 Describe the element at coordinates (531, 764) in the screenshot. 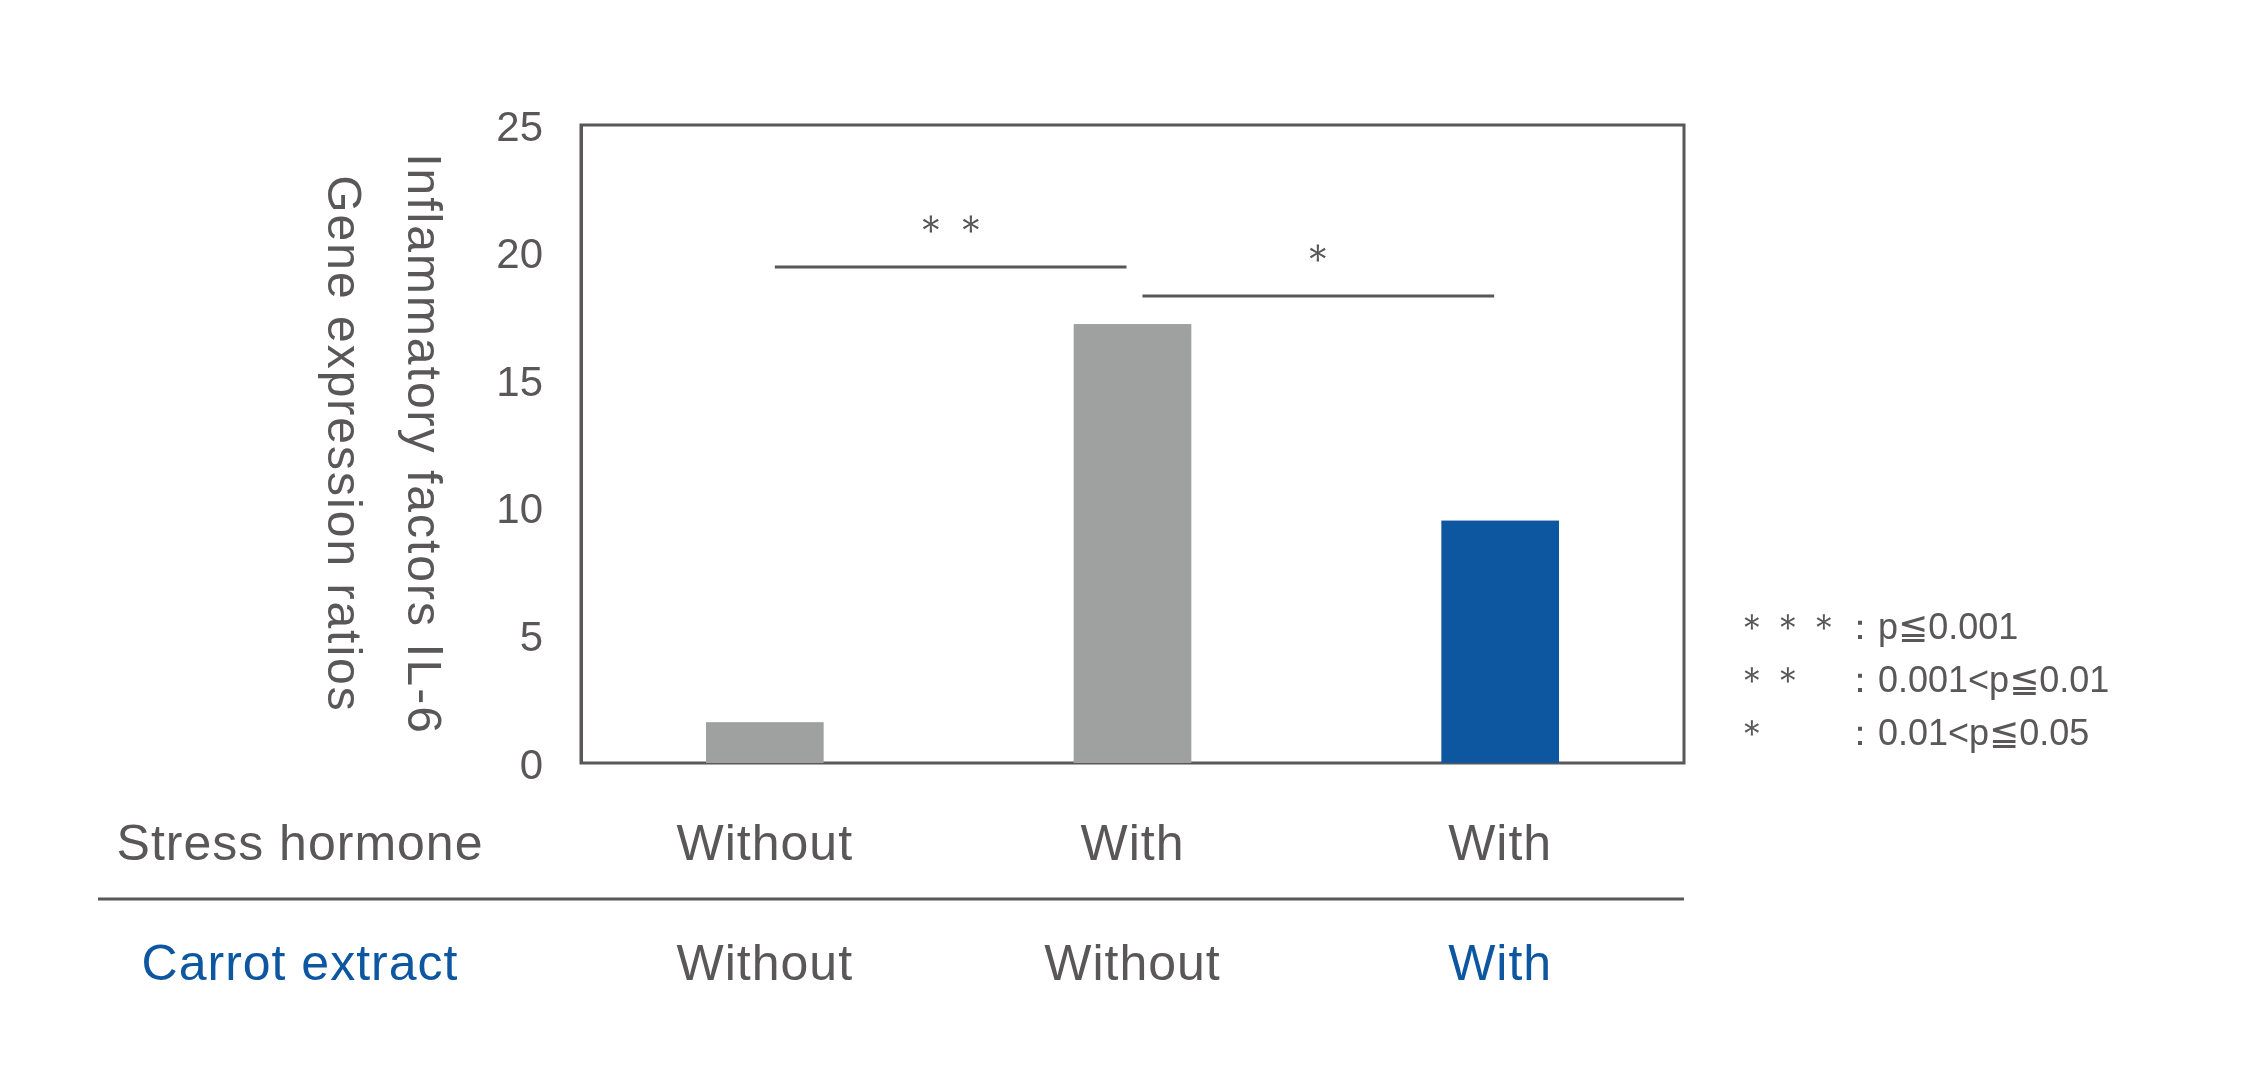

I see `y-tick-label: 0` at that location.